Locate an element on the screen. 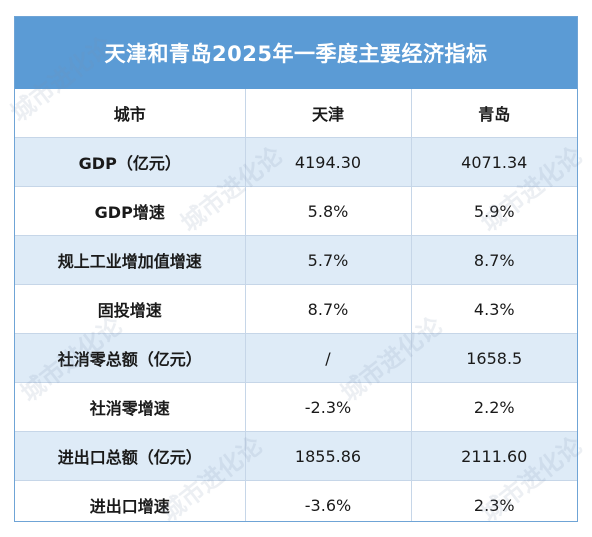 The image size is (592, 537). cell-qingdao: 5.9% is located at coordinates (494, 211).